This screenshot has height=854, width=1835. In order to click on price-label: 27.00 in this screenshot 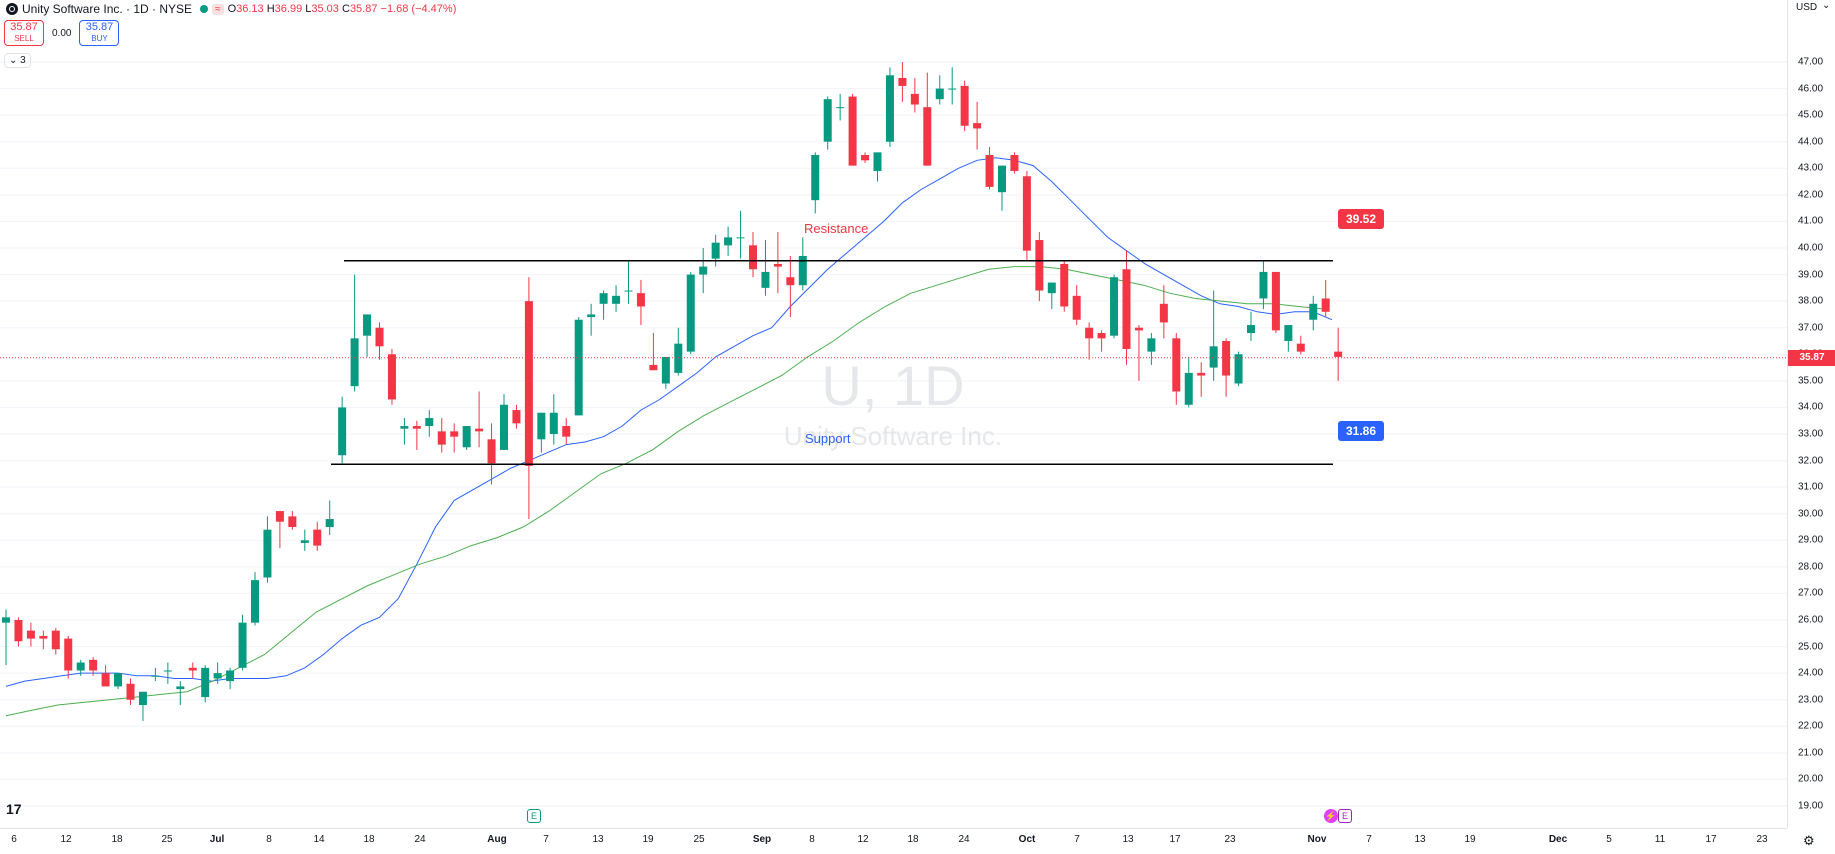, I will do `click(1811, 593)`.